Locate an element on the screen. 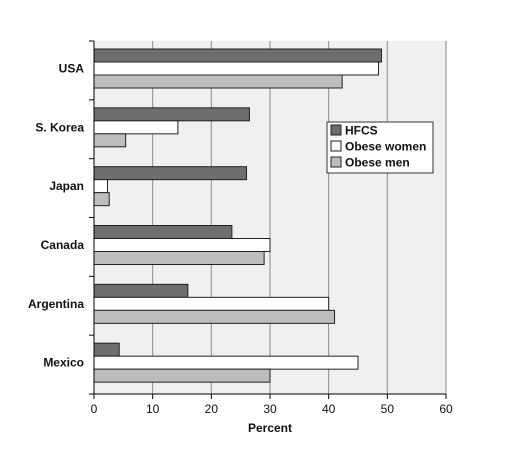 The width and height of the screenshot is (516, 455). bar-hfcs-canada is located at coordinates (163, 232).